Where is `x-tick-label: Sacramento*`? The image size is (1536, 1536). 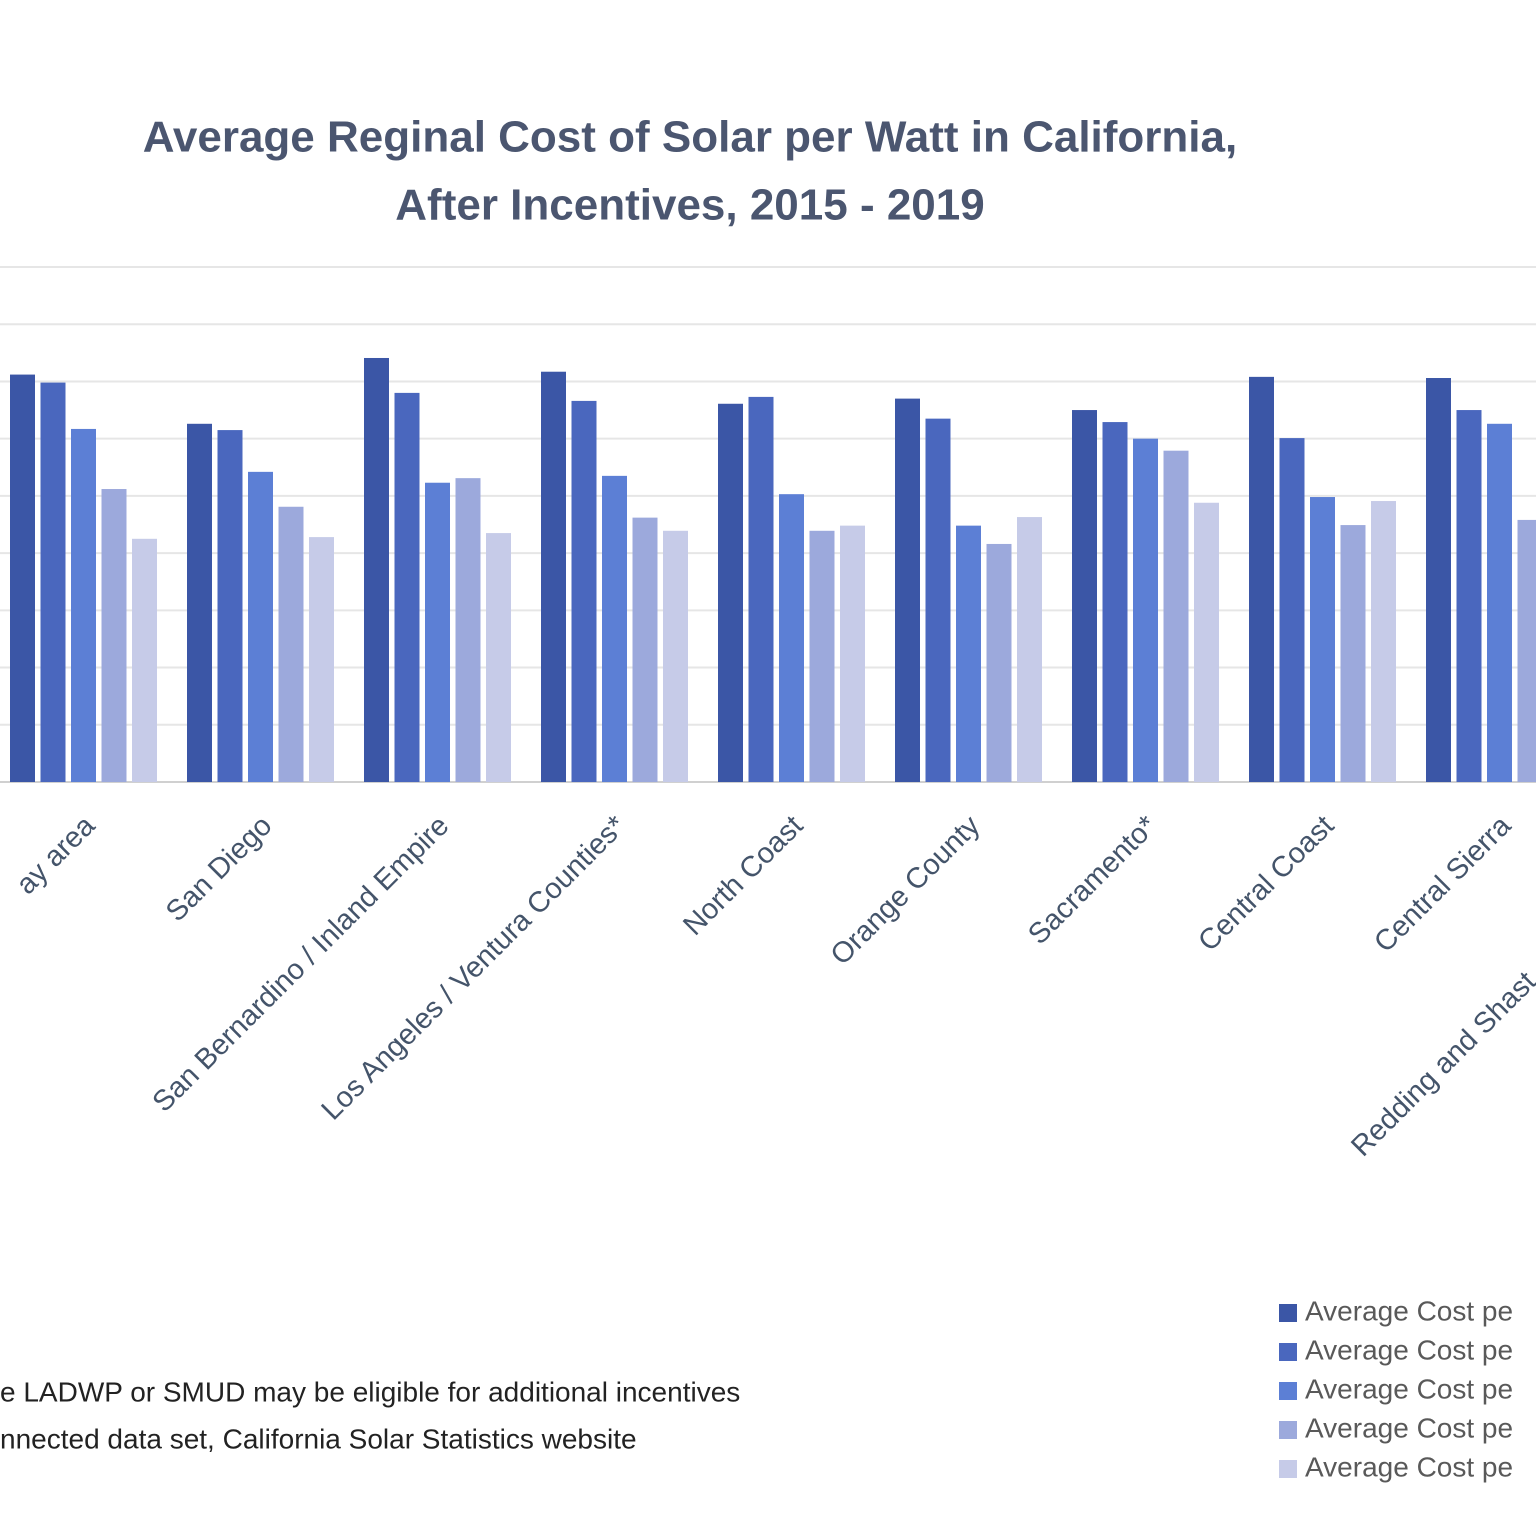 x-tick-label: Sacramento* is located at coordinates (1092, 880).